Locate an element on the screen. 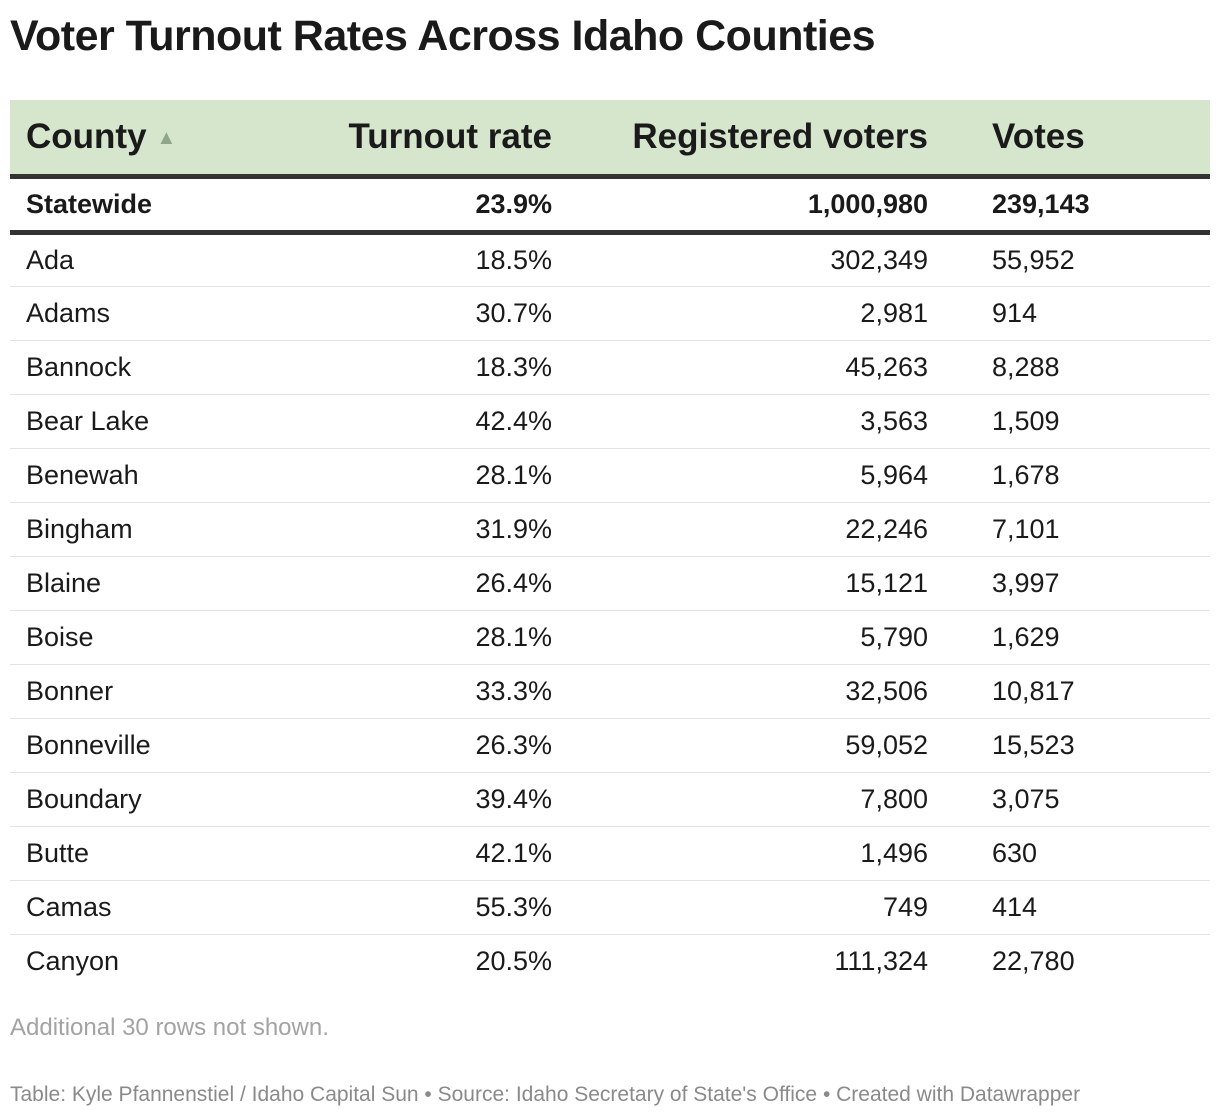 This screenshot has width=1220, height=1120. cell-registered-voters: 1,000,980 is located at coordinates (740, 205).